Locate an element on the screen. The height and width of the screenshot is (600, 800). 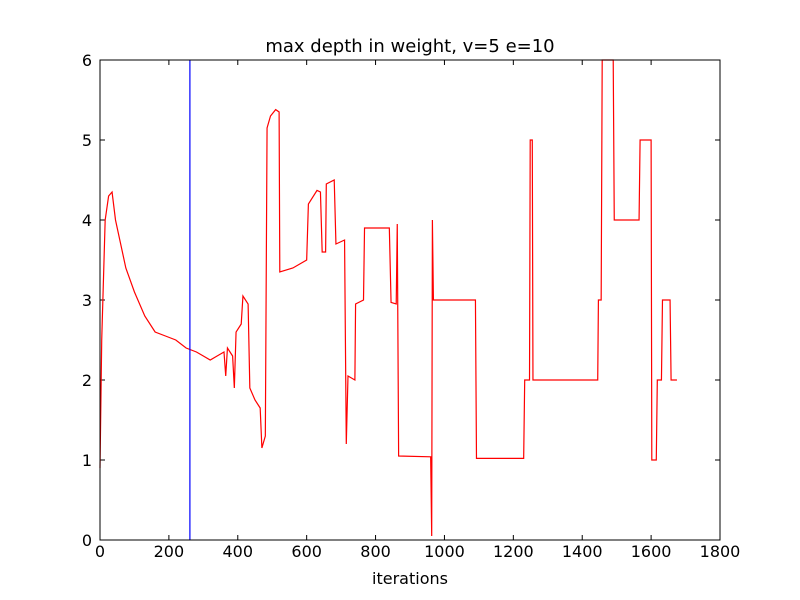
x-tick-label: 0 is located at coordinates (100, 551).